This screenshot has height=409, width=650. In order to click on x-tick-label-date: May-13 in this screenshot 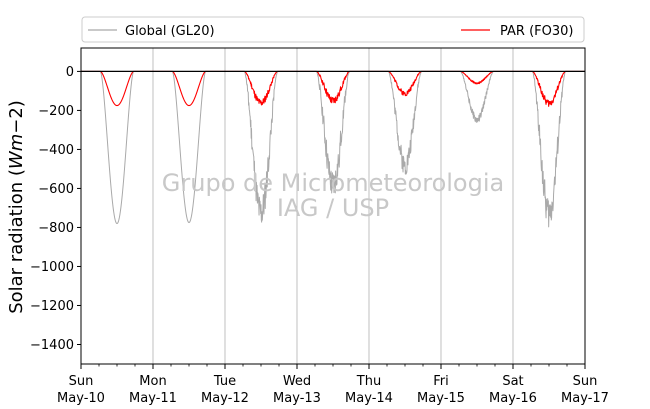, I will do `click(297, 398)`.